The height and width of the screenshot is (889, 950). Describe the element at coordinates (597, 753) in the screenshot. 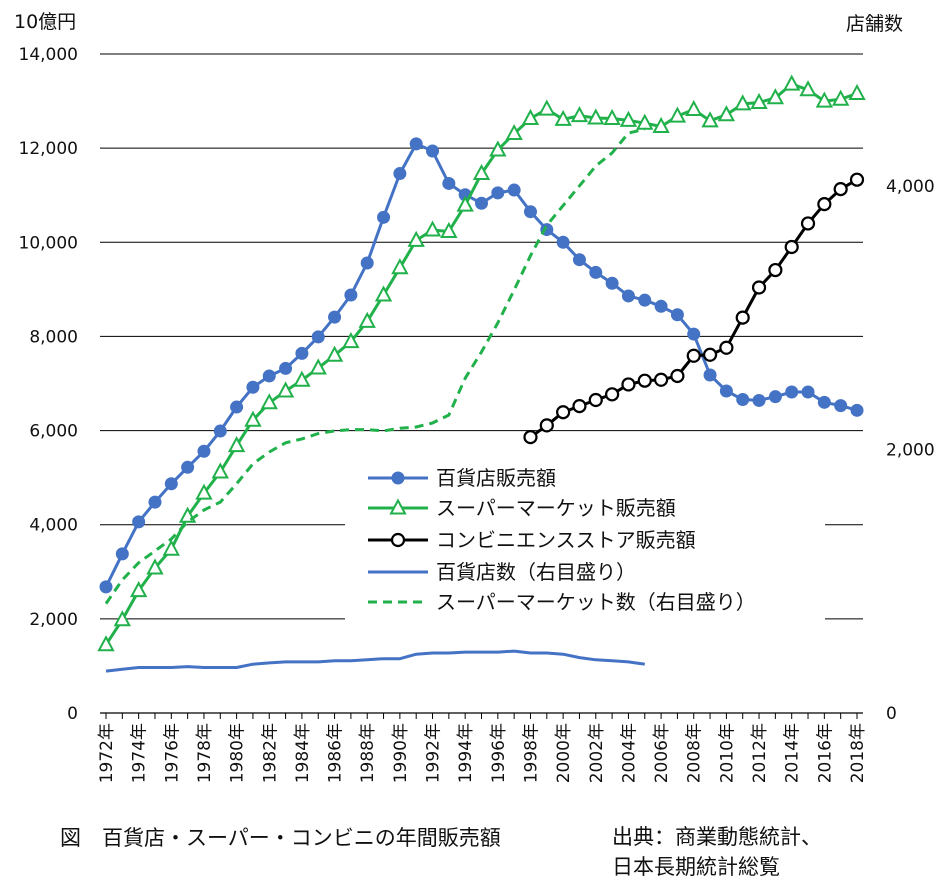

I see `x-tick-label: 2002年` at that location.